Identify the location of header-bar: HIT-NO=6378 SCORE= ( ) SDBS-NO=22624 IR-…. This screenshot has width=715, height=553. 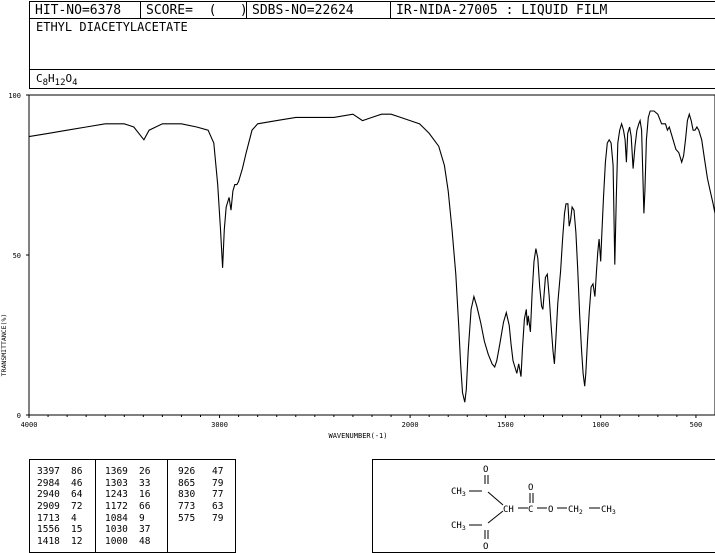
(372, 10).